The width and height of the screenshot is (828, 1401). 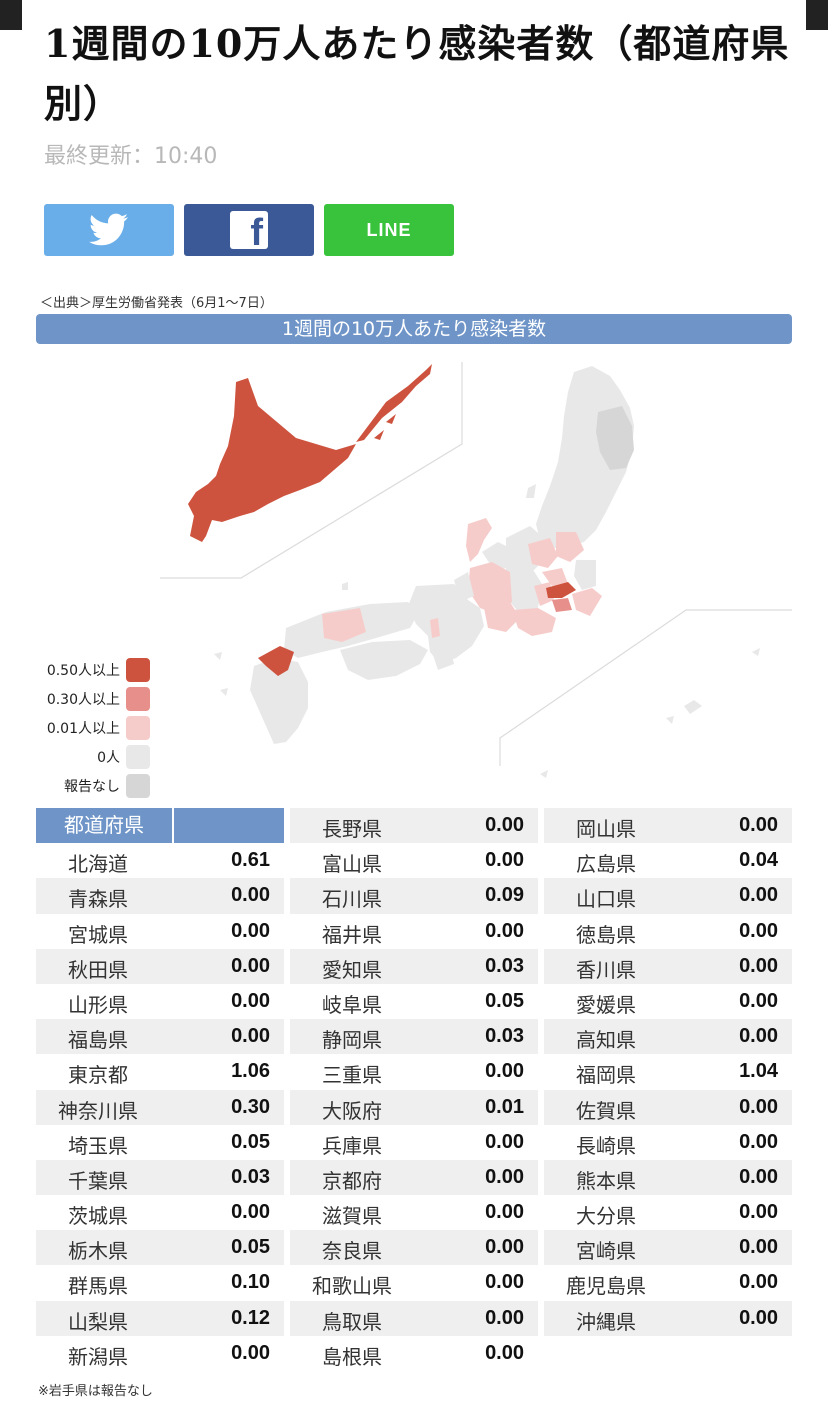 What do you see at coordinates (98, 1286) in the screenshot?
I see `prefecture-name: 群馬県` at bounding box center [98, 1286].